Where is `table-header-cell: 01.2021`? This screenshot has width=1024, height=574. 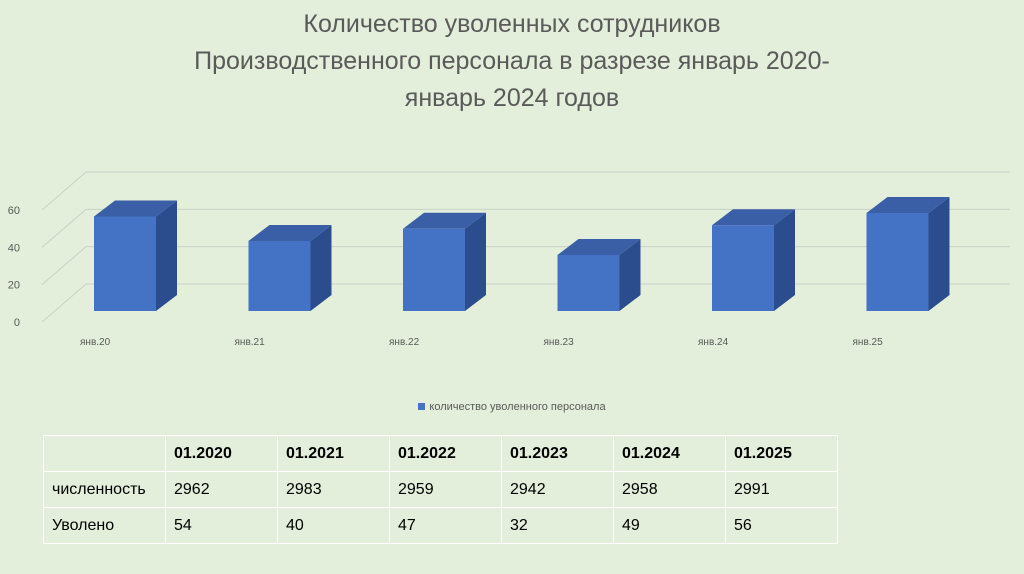 table-header-cell: 01.2021 is located at coordinates (333, 453).